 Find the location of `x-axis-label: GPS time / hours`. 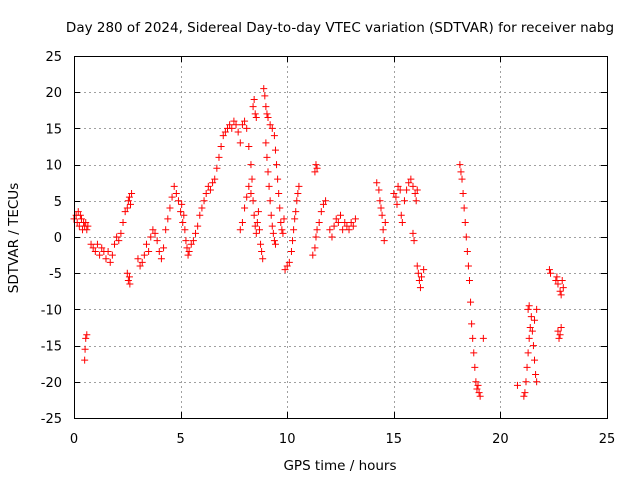

x-axis-label: GPS time / hours is located at coordinates (339, 466).